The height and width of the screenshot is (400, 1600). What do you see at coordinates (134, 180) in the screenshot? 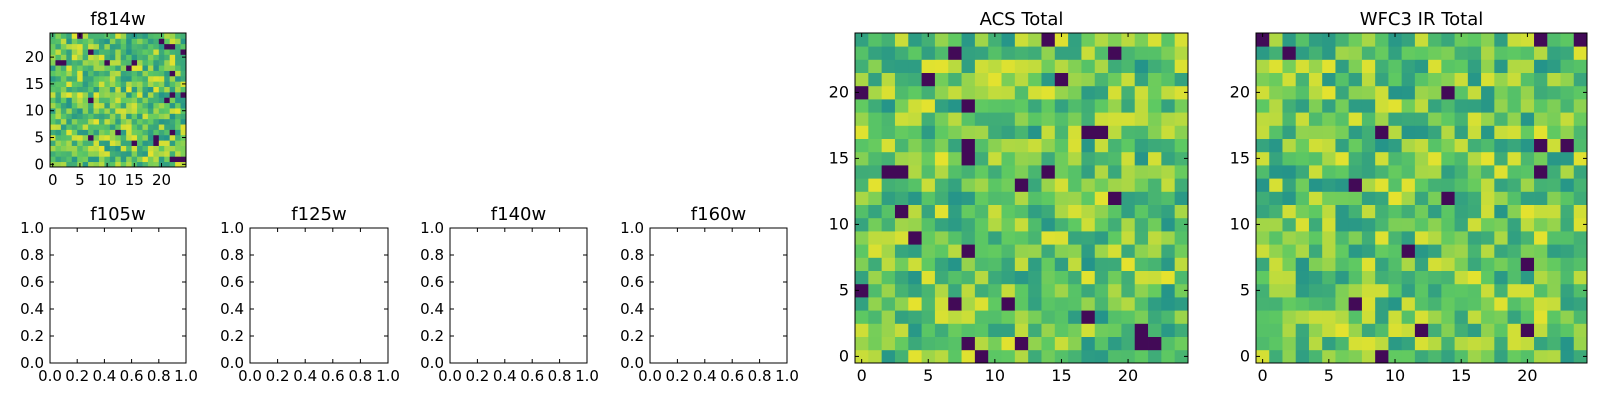
I see `x-tick-label: 15` at bounding box center [134, 180].